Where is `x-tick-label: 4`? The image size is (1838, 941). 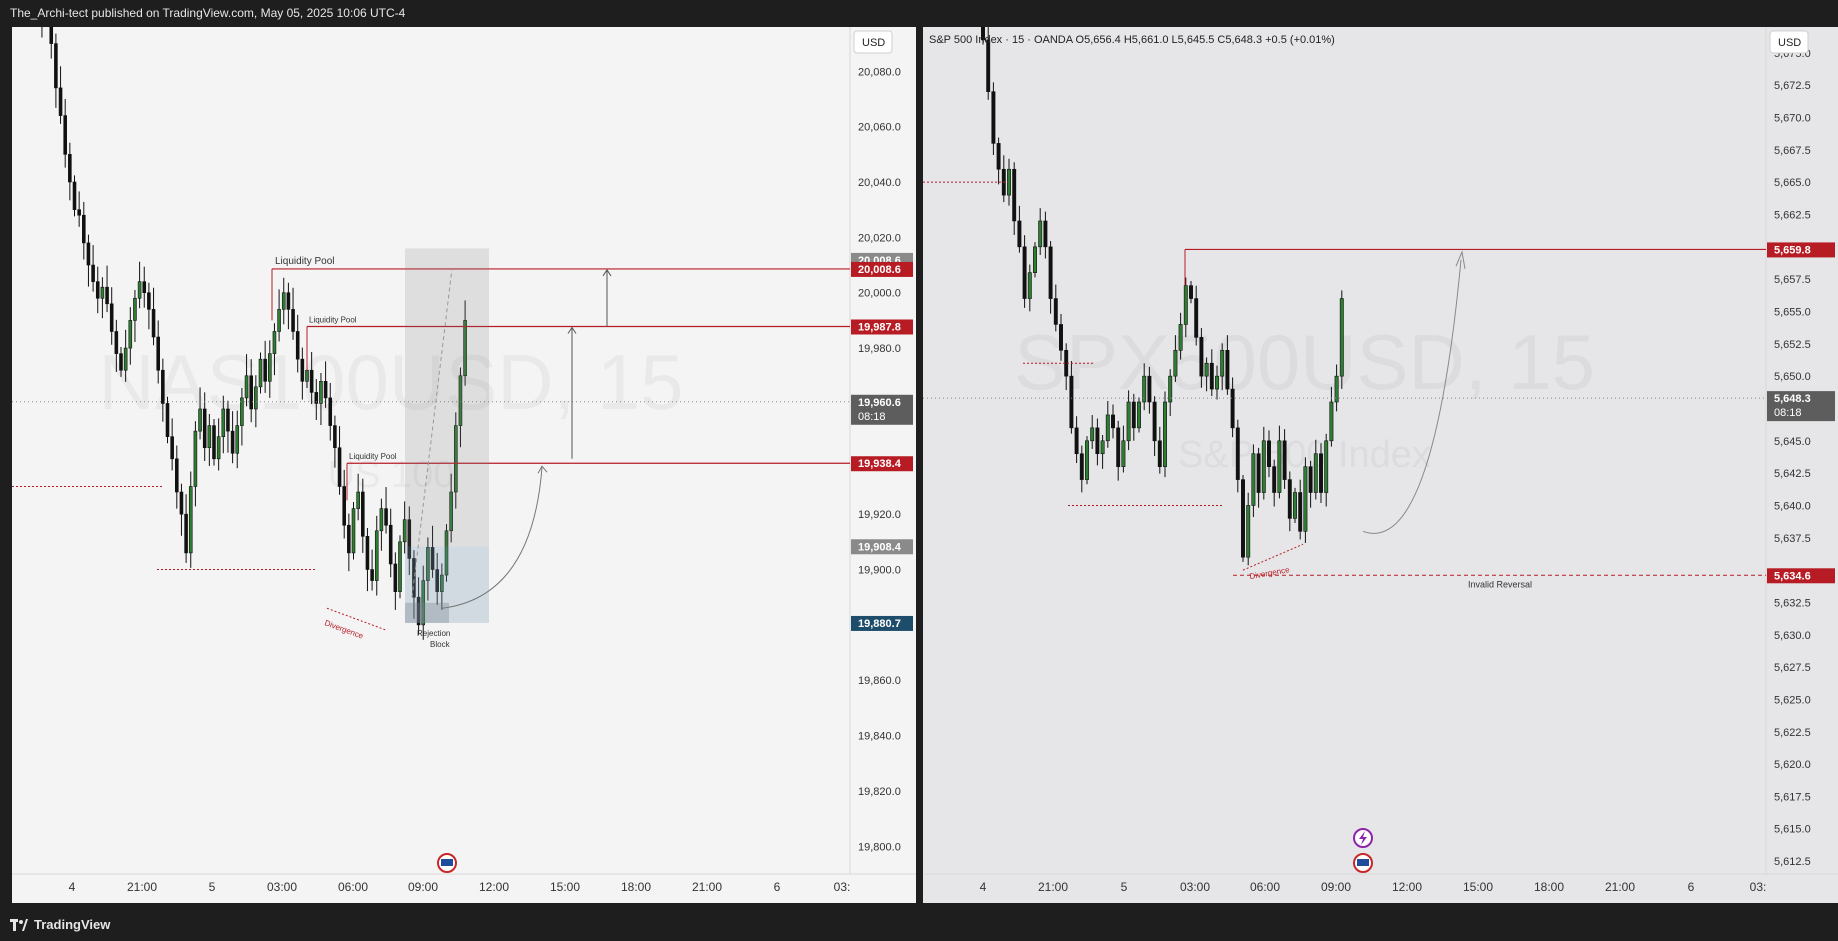 x-tick-label: 4 is located at coordinates (983, 887).